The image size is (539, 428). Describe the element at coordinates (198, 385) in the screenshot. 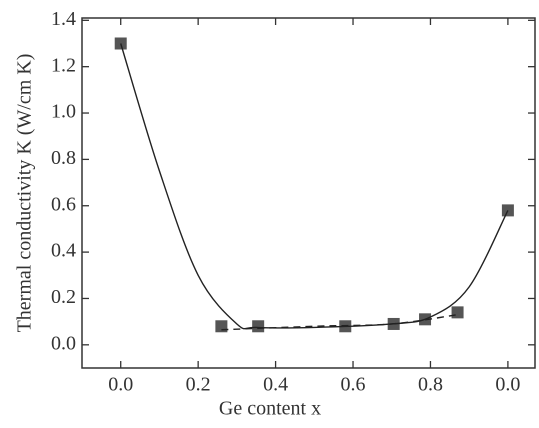

I see `x-tick-label: 0.2` at that location.